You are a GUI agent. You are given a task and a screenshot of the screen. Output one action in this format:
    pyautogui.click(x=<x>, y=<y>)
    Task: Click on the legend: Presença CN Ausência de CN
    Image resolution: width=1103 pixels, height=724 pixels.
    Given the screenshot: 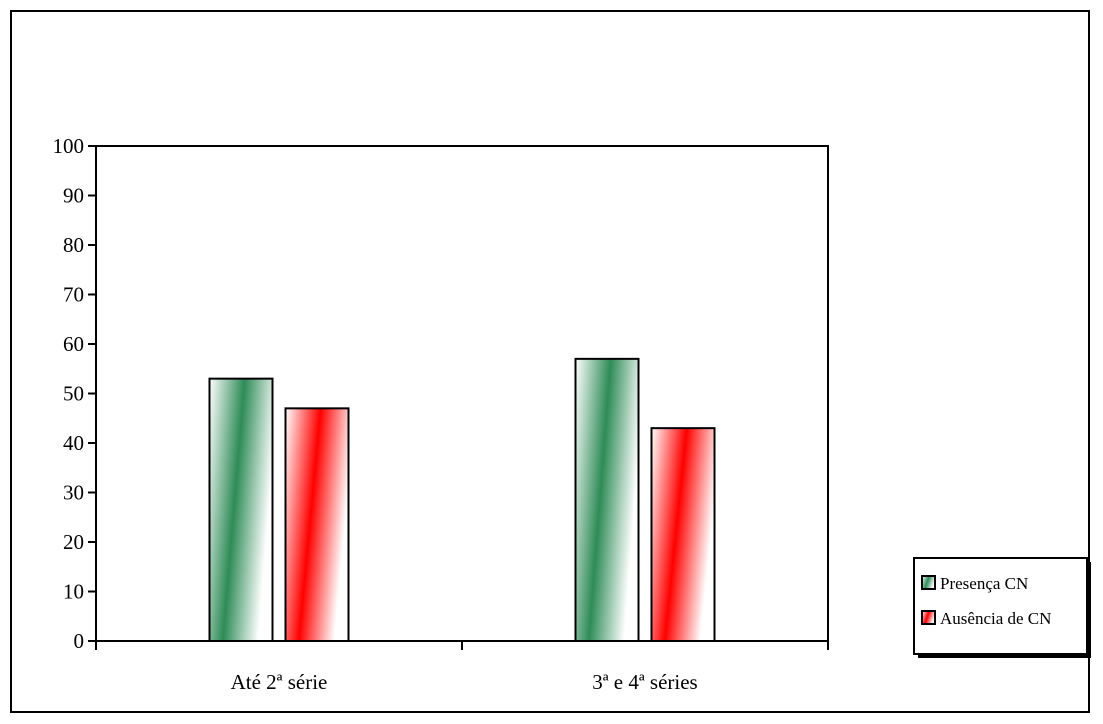 What is the action you would take?
    pyautogui.click(x=1002, y=607)
    